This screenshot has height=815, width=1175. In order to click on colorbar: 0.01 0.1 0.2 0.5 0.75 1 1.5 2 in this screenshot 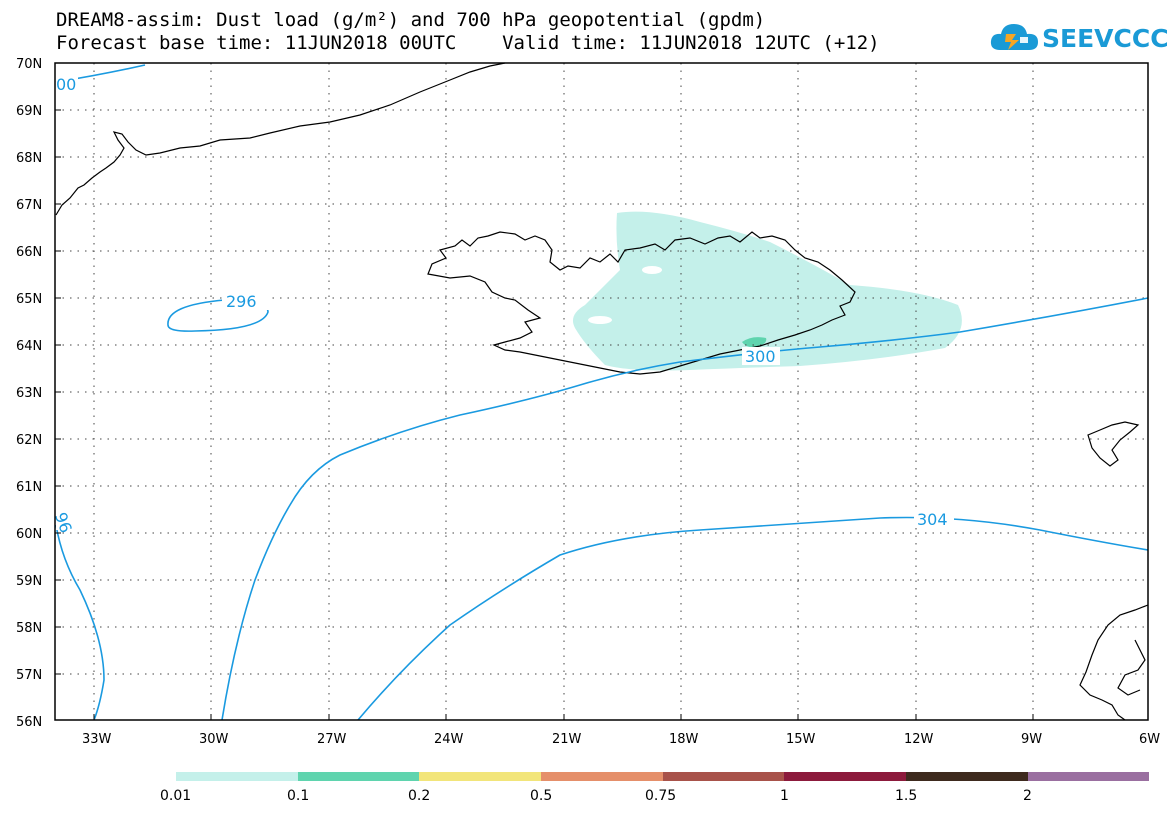, I will do `click(654, 788)`.